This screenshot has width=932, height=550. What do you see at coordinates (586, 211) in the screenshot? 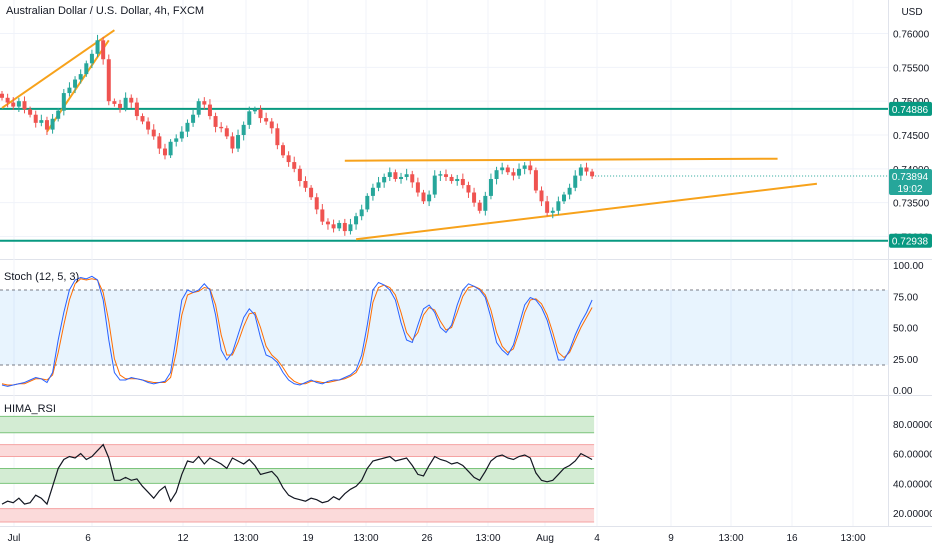
I see `triangle-support` at bounding box center [586, 211].